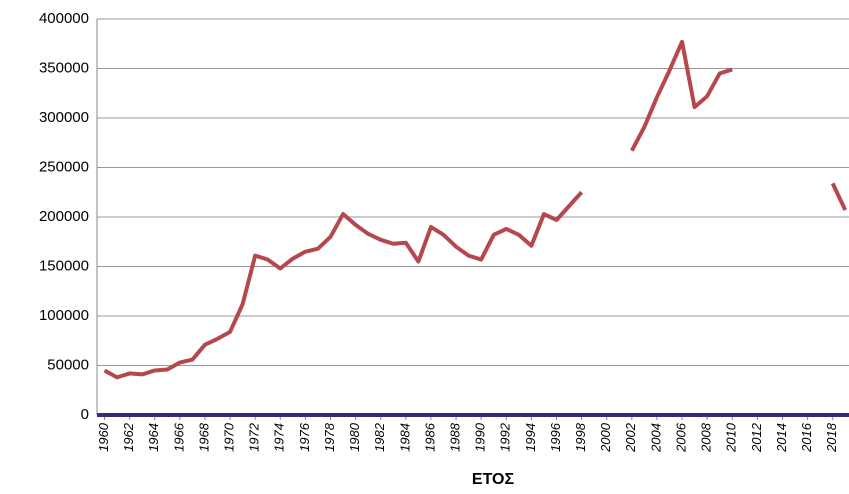 This screenshot has width=849, height=494. Describe the element at coordinates (505, 437) in the screenshot. I see `x-tick-label: 1992` at that location.